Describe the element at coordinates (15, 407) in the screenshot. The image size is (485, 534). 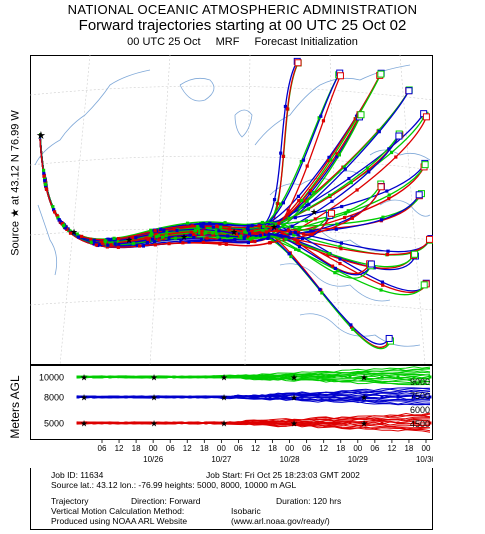
I see `height-axis-label: Meters AGL` at that location.